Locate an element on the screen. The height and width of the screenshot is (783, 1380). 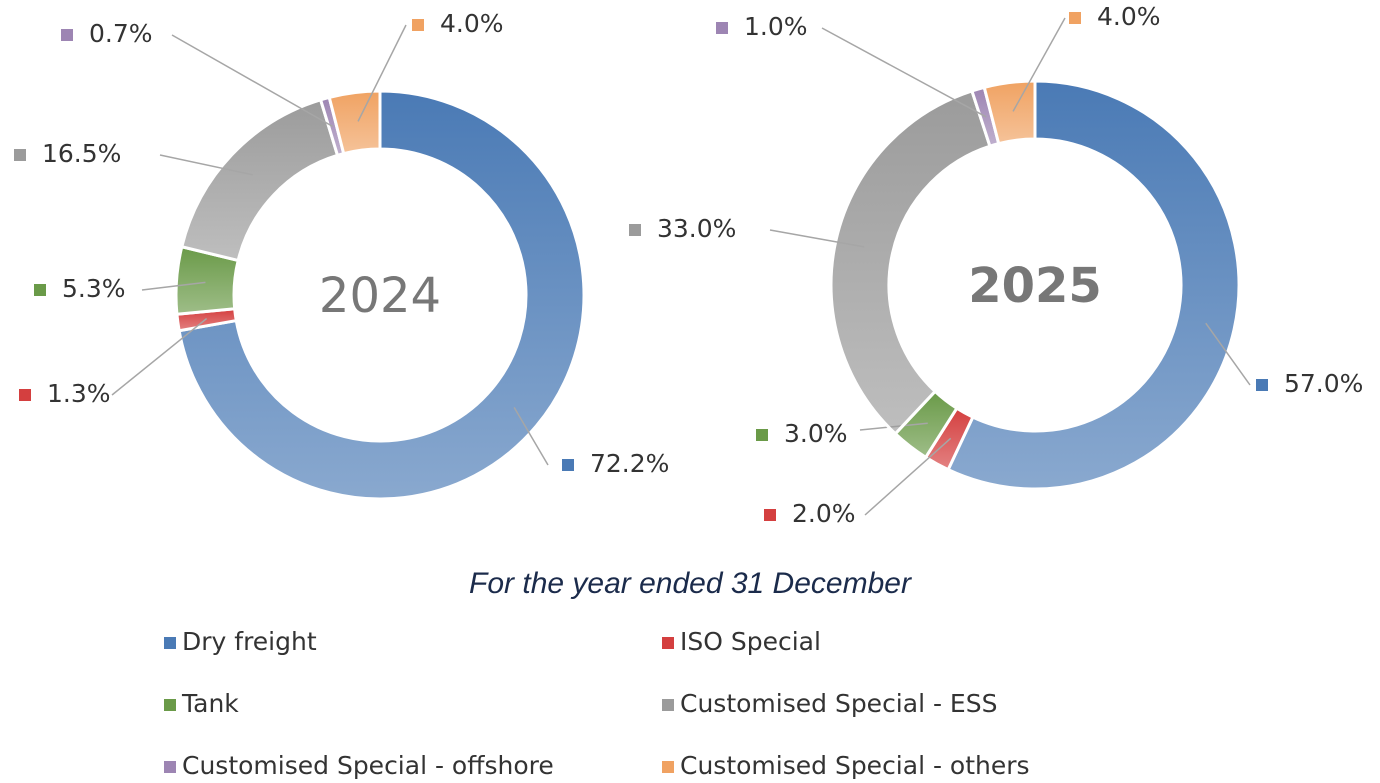
legend-label: Customised Special - others is located at coordinates (855, 765).